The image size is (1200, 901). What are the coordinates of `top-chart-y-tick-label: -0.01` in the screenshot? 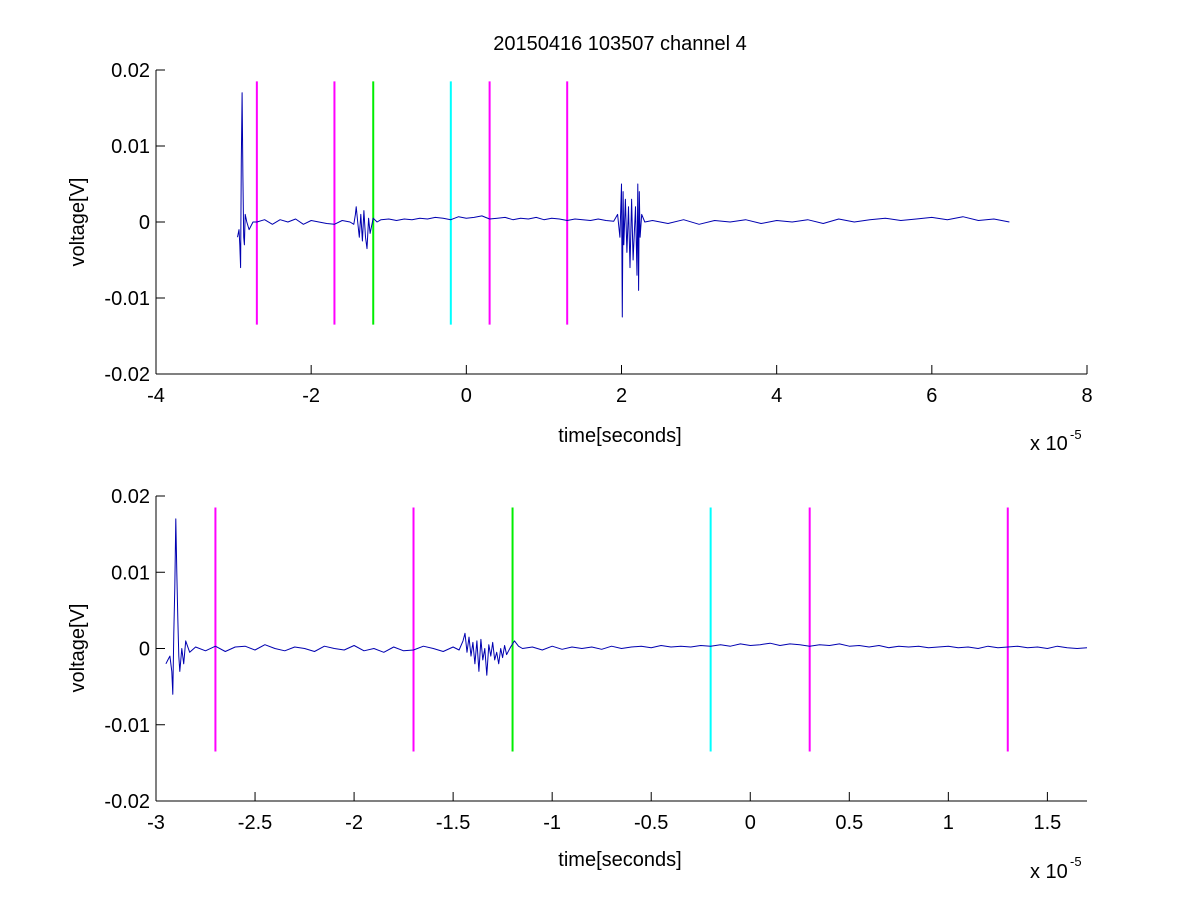 It's located at (127, 299).